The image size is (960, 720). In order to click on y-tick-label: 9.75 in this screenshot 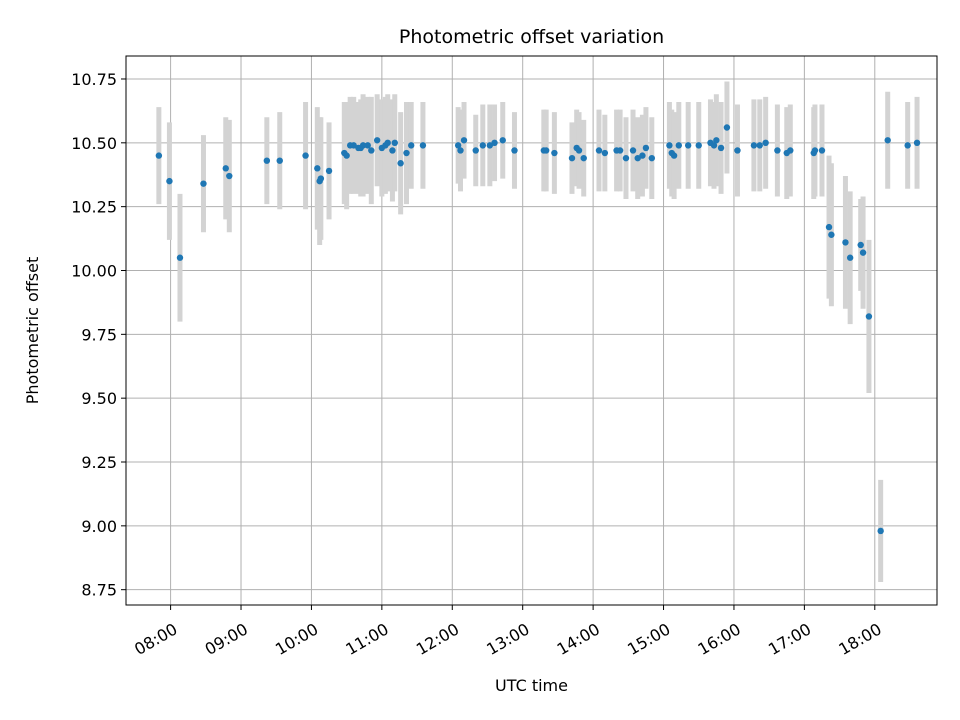, I will do `click(99, 334)`.